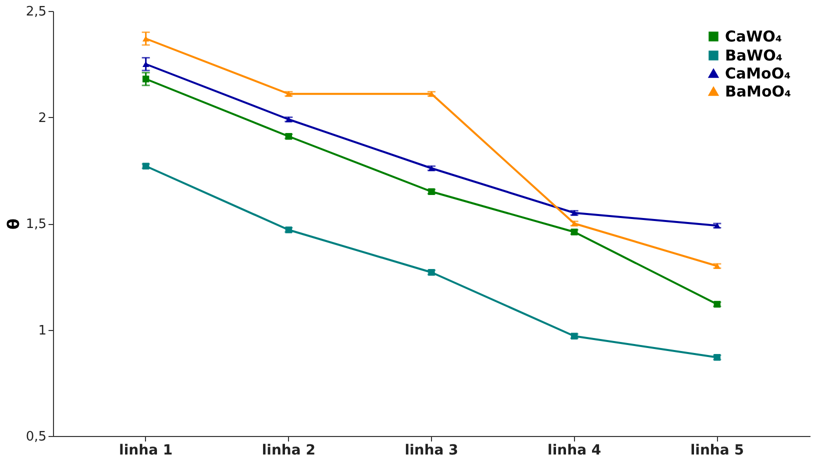 This screenshot has height=470, width=825. What do you see at coordinates (36, 224) in the screenshot?
I see `y-tick-label: 1,5` at bounding box center [36, 224].